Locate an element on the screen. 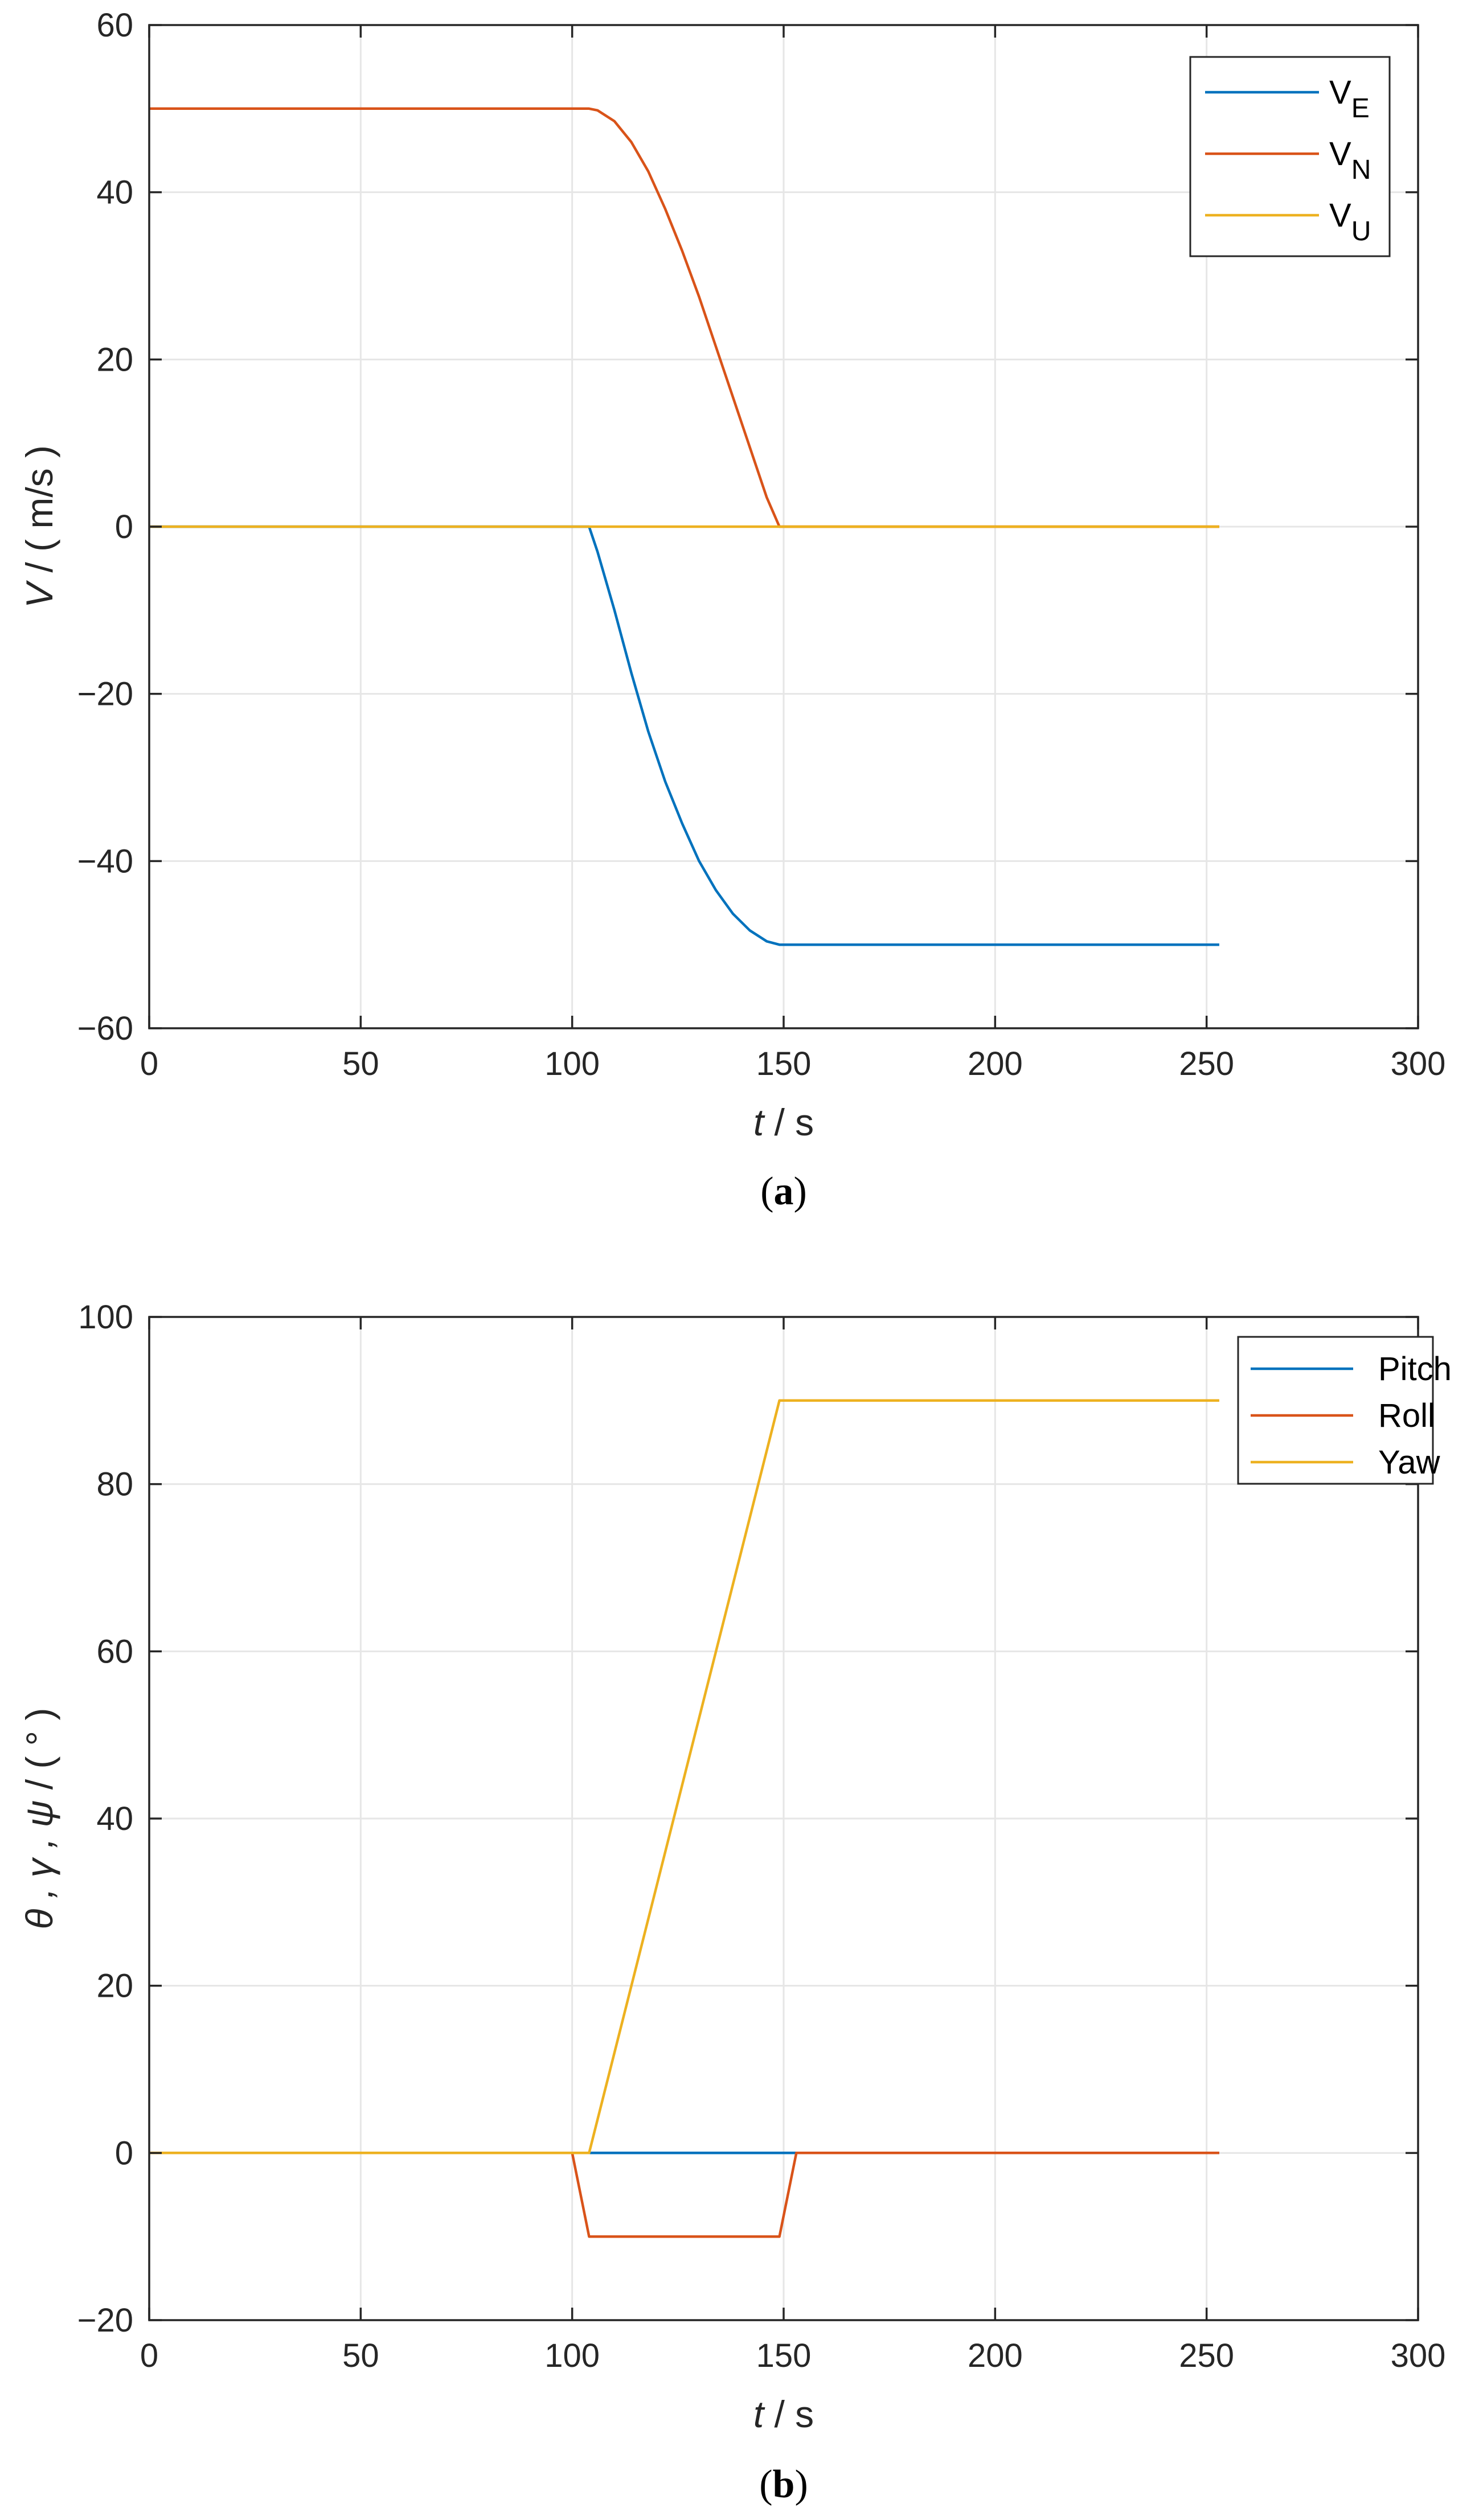 The height and width of the screenshot is (2520, 1483). legend: Pitch Roll Yaw is located at coordinates (1344, 1411).